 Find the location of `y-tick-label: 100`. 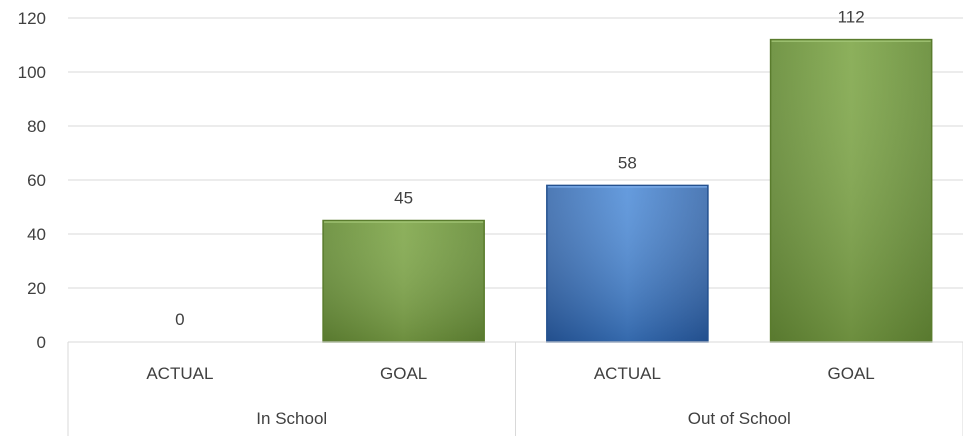

y-tick-label: 100 is located at coordinates (32, 72).